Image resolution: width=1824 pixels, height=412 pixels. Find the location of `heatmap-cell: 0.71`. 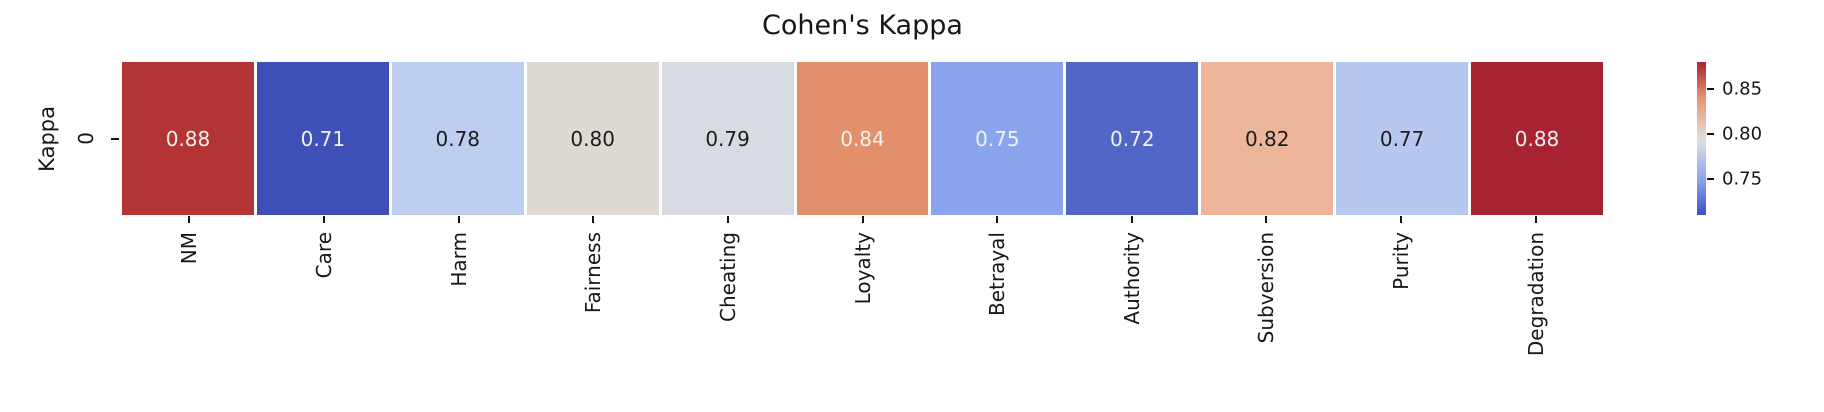

heatmap-cell: 0.71 is located at coordinates (322, 138).